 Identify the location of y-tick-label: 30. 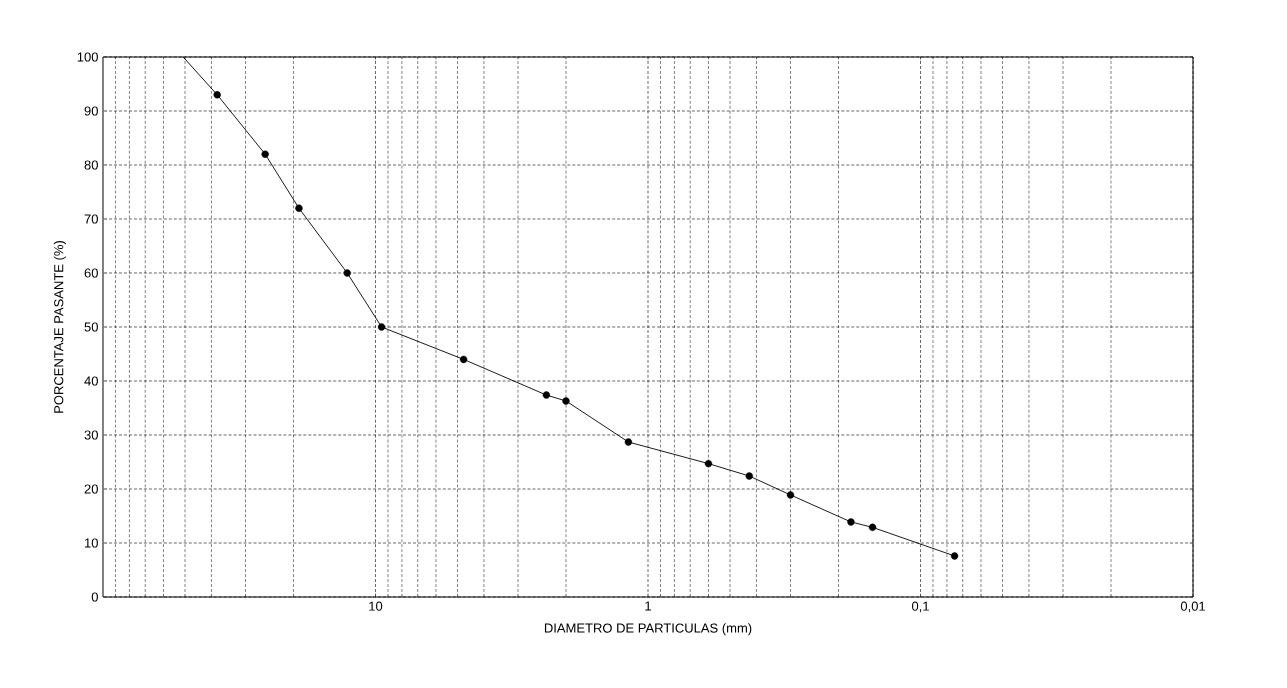
(91, 435).